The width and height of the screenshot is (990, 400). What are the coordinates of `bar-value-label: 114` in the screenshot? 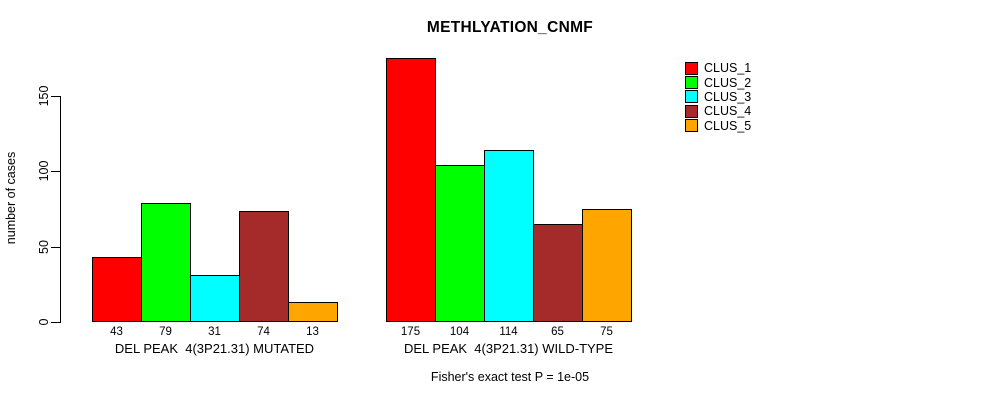 It's located at (508, 332).